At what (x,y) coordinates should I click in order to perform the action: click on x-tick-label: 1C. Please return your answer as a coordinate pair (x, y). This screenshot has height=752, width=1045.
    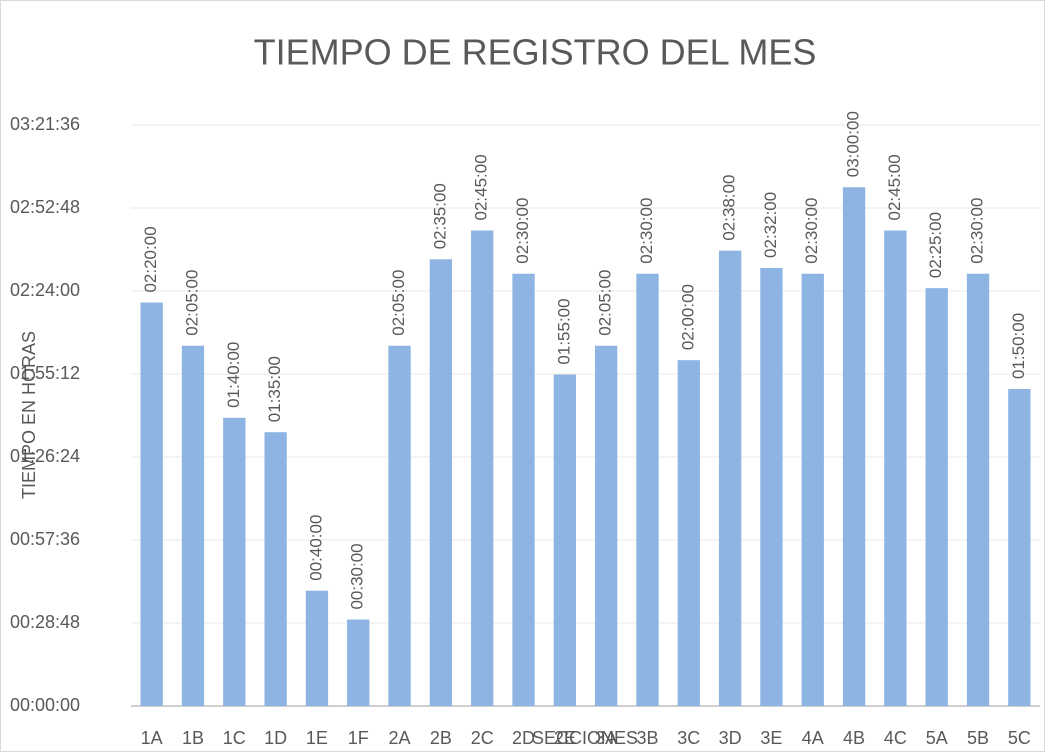
    Looking at the image, I should click on (234, 738).